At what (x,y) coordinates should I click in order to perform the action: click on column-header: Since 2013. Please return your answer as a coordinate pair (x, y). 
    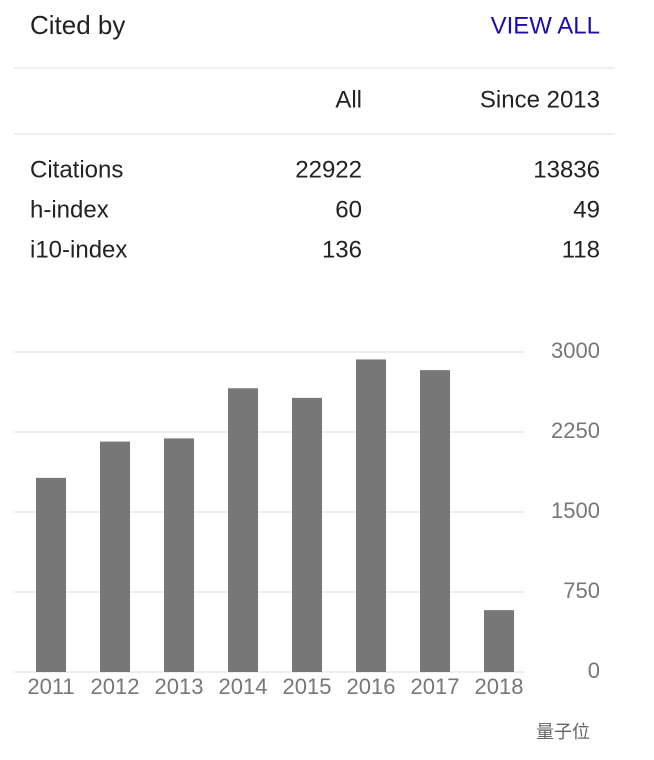
    Looking at the image, I should click on (540, 99).